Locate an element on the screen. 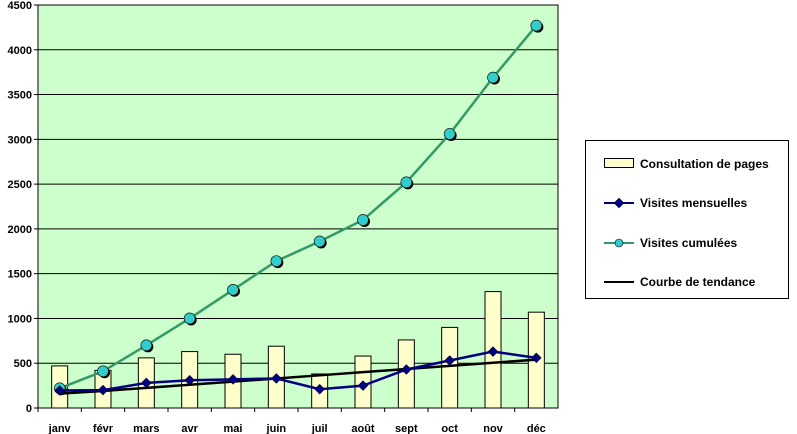  legend-label-consultation: Consultation de pages is located at coordinates (704, 164).